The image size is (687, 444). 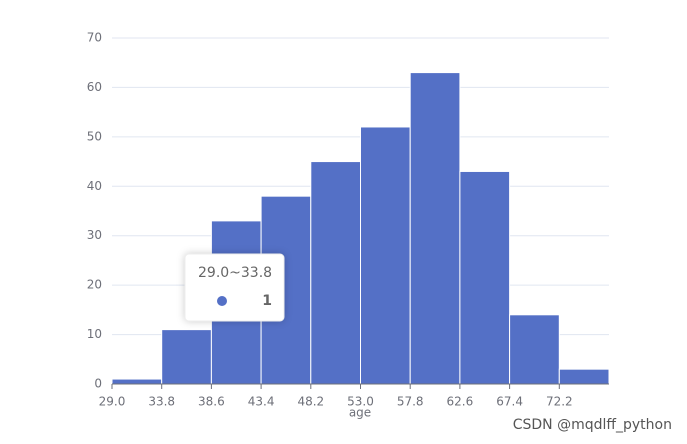 I want to click on x-tick-label: 33.8, so click(x=161, y=402).